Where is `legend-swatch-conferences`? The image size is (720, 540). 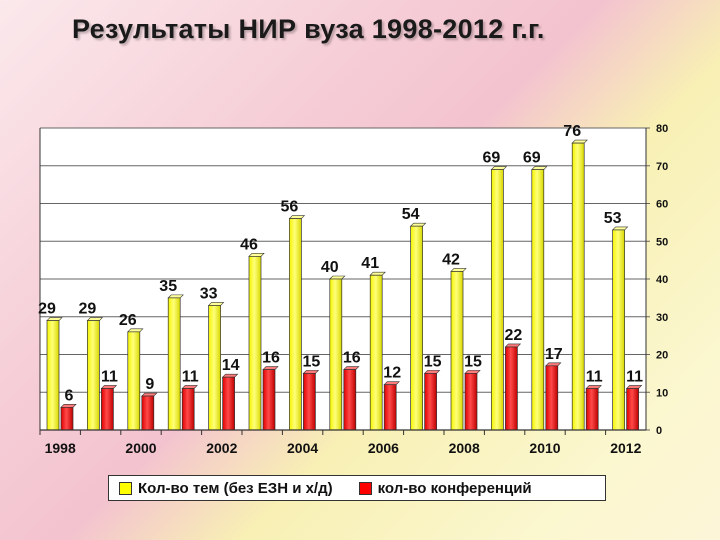 legend-swatch-conferences is located at coordinates (365, 488).